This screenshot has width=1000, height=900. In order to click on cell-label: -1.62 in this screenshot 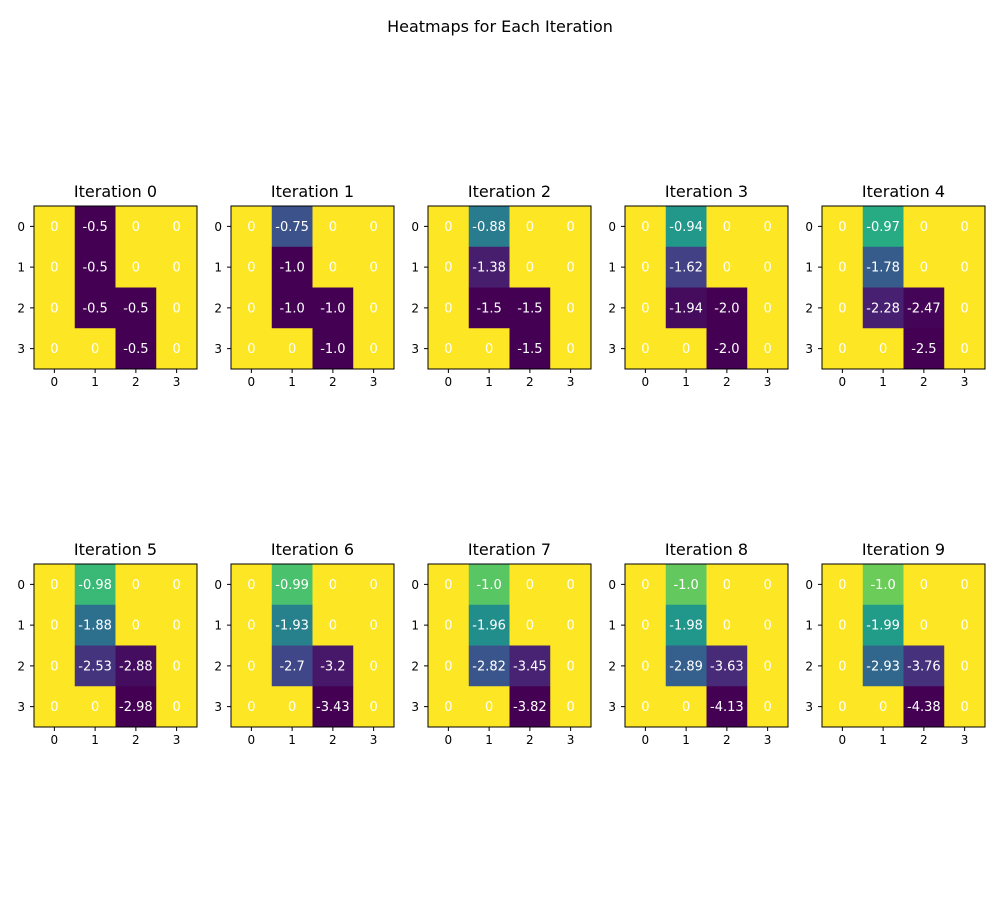, I will do `click(686, 268)`.